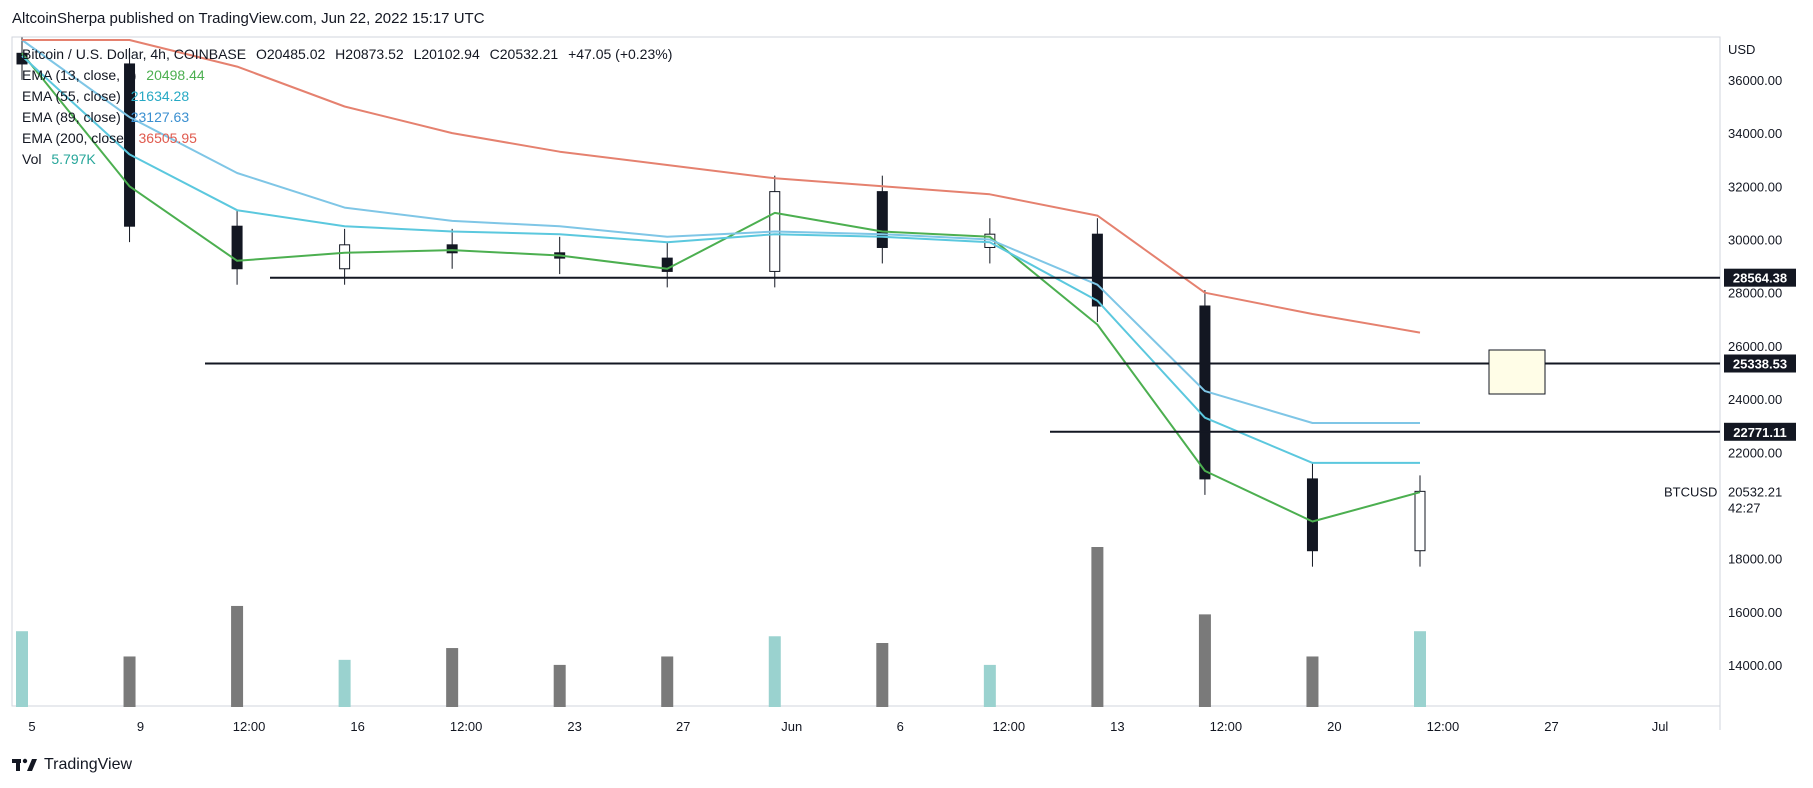  I want to click on change-value: +47.05 (+0.23%), so click(620, 54).